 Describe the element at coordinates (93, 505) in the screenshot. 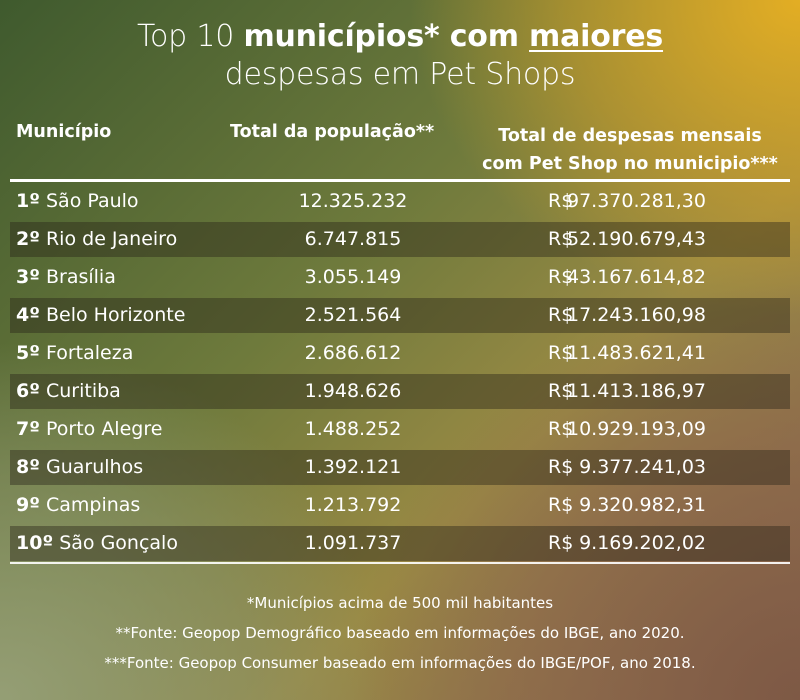

I see `municipio-name: Campinas` at that location.